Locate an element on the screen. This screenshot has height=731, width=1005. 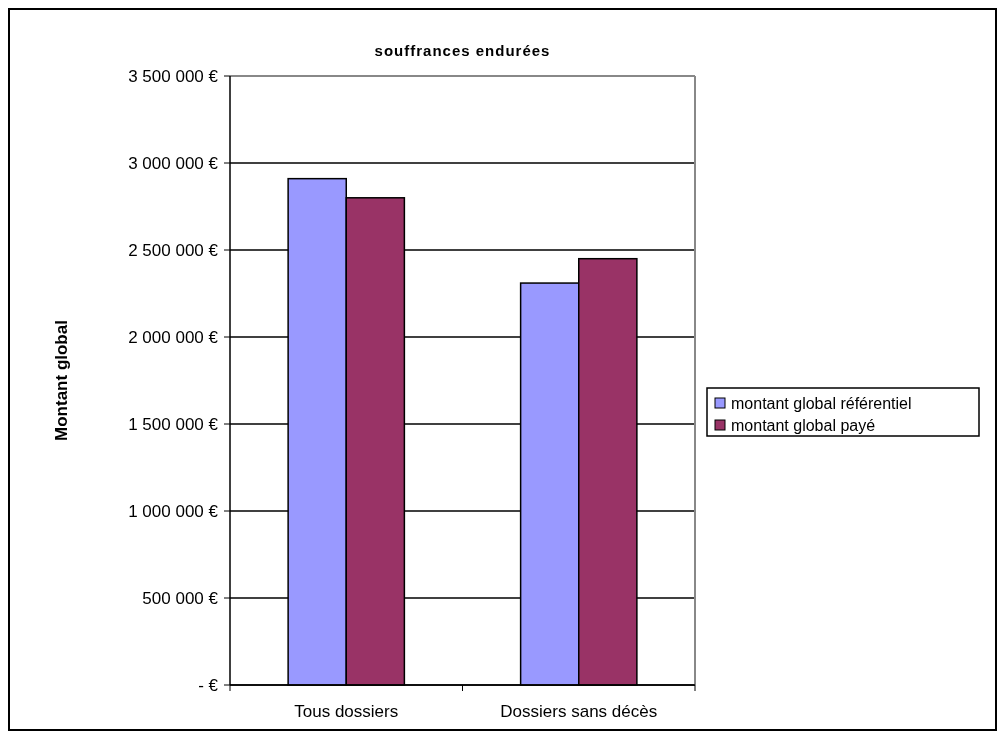
y-tick-label: 1 000 000 € is located at coordinates (173, 511).